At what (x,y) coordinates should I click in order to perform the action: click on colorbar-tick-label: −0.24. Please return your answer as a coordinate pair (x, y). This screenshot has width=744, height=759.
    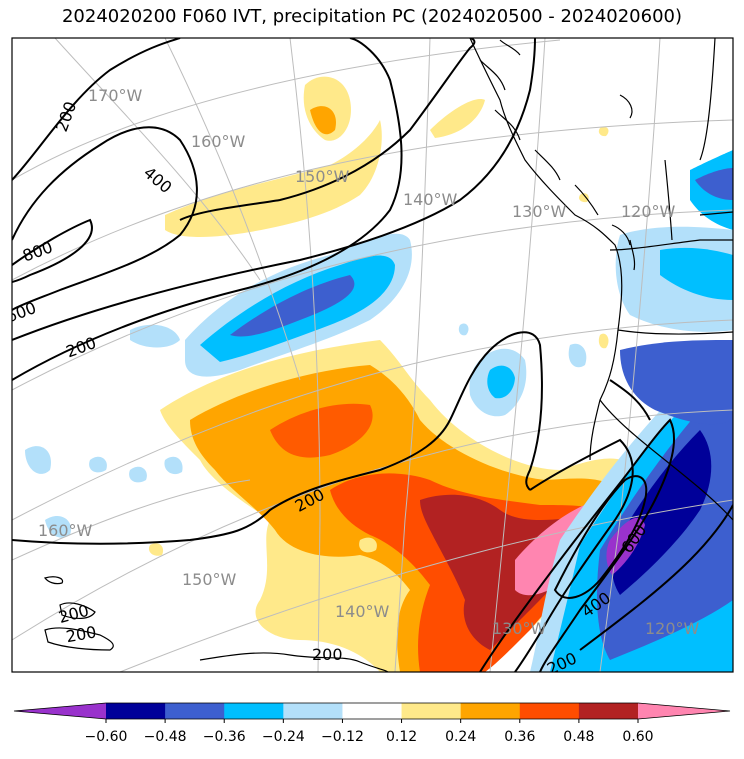
    Looking at the image, I should click on (283, 737).